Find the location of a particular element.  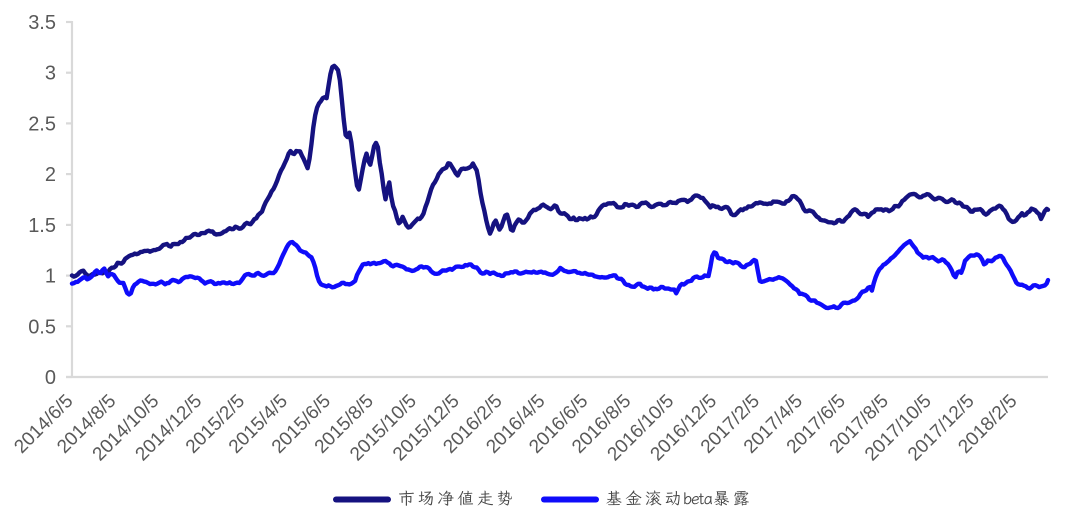

svg-text: 2.5 is located at coordinates (42, 124).